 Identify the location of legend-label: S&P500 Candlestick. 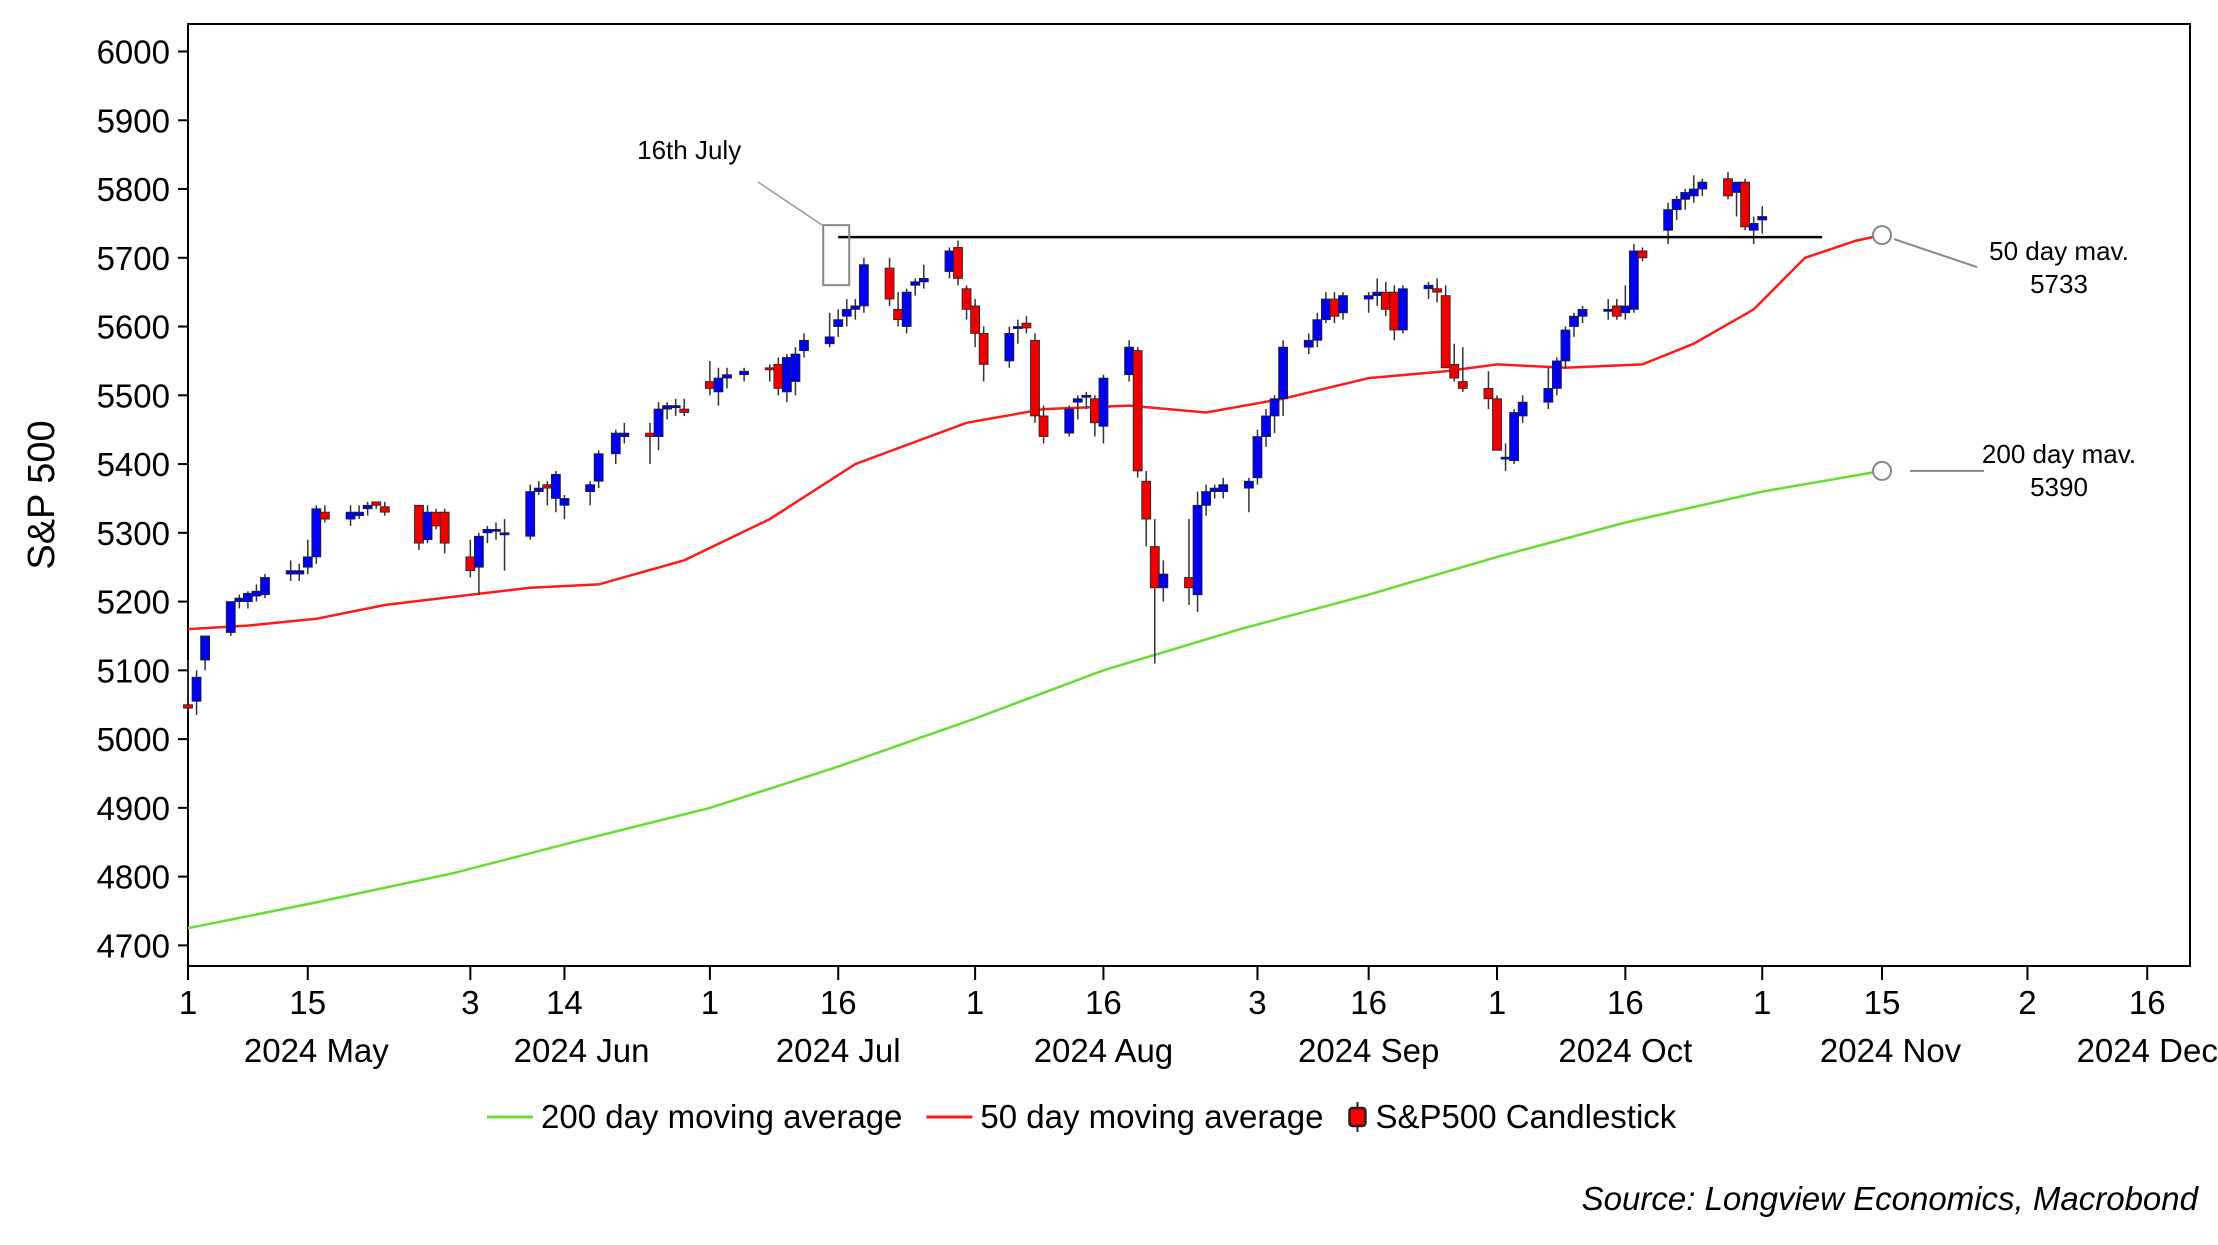
(1525, 1116).